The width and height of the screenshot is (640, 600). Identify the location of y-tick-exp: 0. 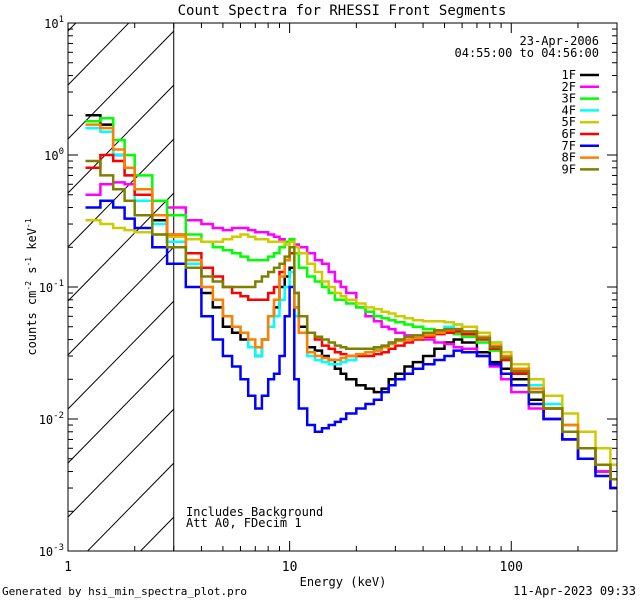
(61, 152).